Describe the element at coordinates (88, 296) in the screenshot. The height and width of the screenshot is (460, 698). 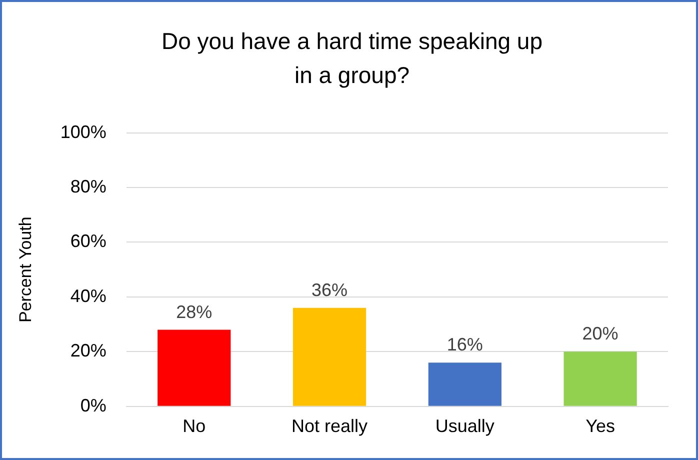
I see `y-tick-label: 40%` at that location.